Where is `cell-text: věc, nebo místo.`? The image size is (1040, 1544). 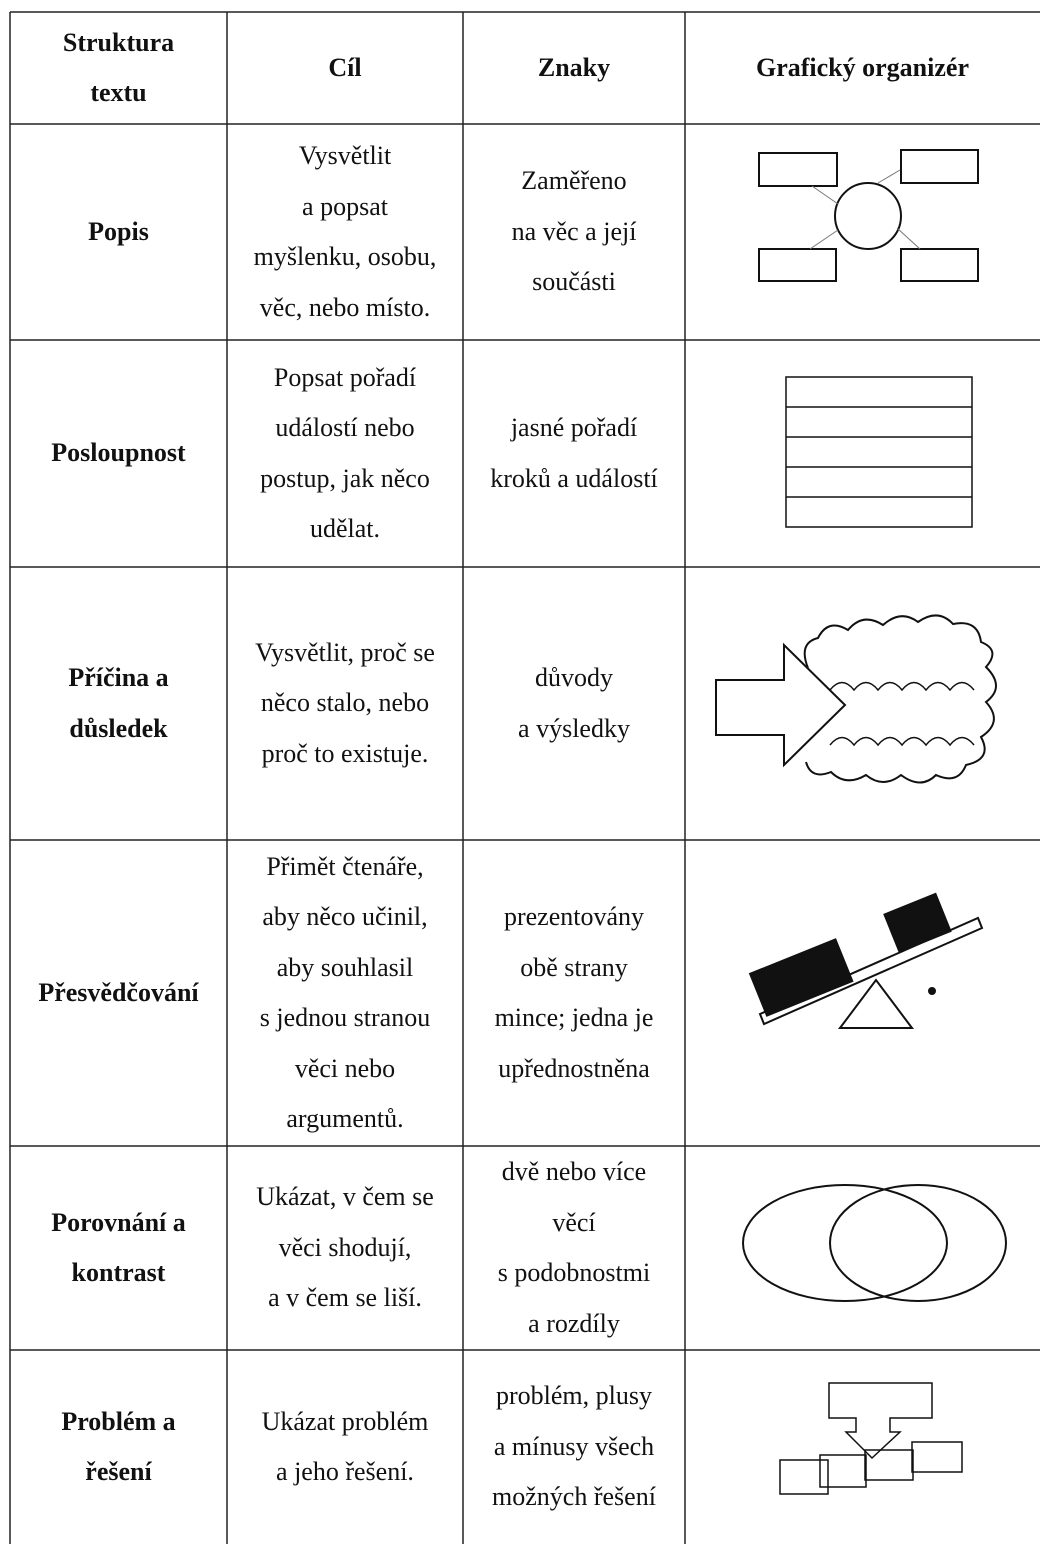
cell-text: věc, nebo místo. is located at coordinates (345, 307).